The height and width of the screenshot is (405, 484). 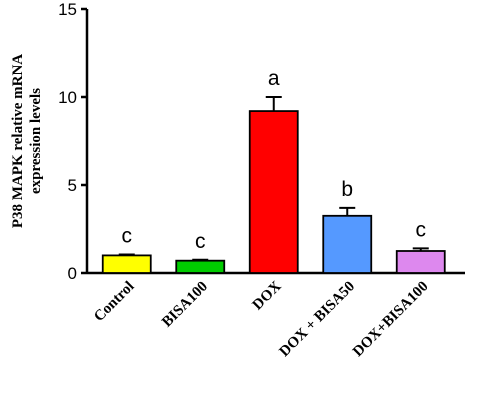 What do you see at coordinates (347, 189) in the screenshot?
I see `significance-letter: b` at bounding box center [347, 189].